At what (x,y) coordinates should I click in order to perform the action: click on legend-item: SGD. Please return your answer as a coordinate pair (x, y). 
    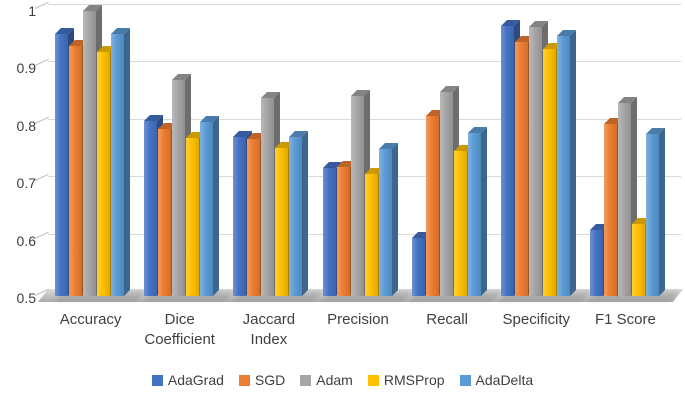
    Looking at the image, I should click on (262, 380).